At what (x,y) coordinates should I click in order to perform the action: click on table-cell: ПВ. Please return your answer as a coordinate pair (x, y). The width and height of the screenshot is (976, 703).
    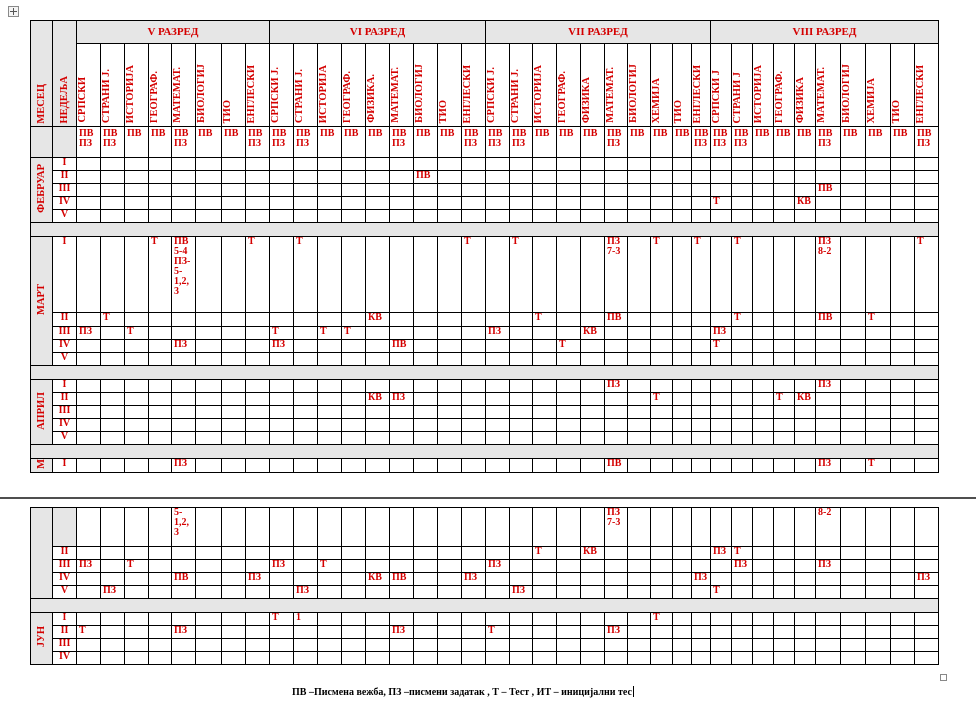
    Looking at the image, I should click on (401, 346).